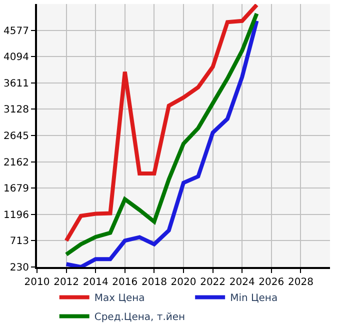 The image size is (345, 335). Describe the element at coordinates (301, 282) in the screenshot. I see `x-tick-label: 2028` at that location.